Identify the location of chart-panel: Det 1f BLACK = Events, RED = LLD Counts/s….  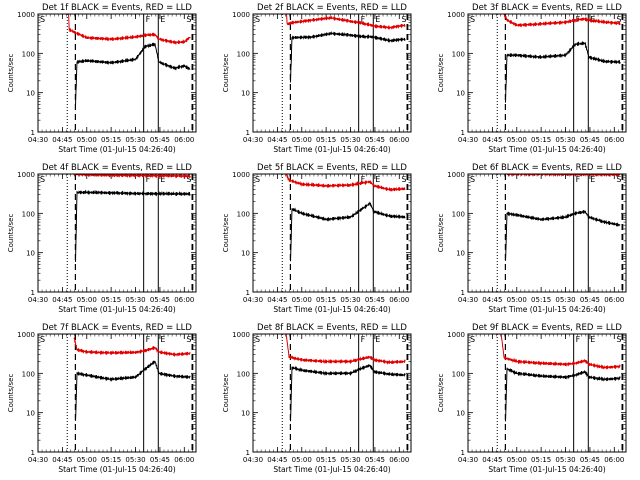
(102, 78).